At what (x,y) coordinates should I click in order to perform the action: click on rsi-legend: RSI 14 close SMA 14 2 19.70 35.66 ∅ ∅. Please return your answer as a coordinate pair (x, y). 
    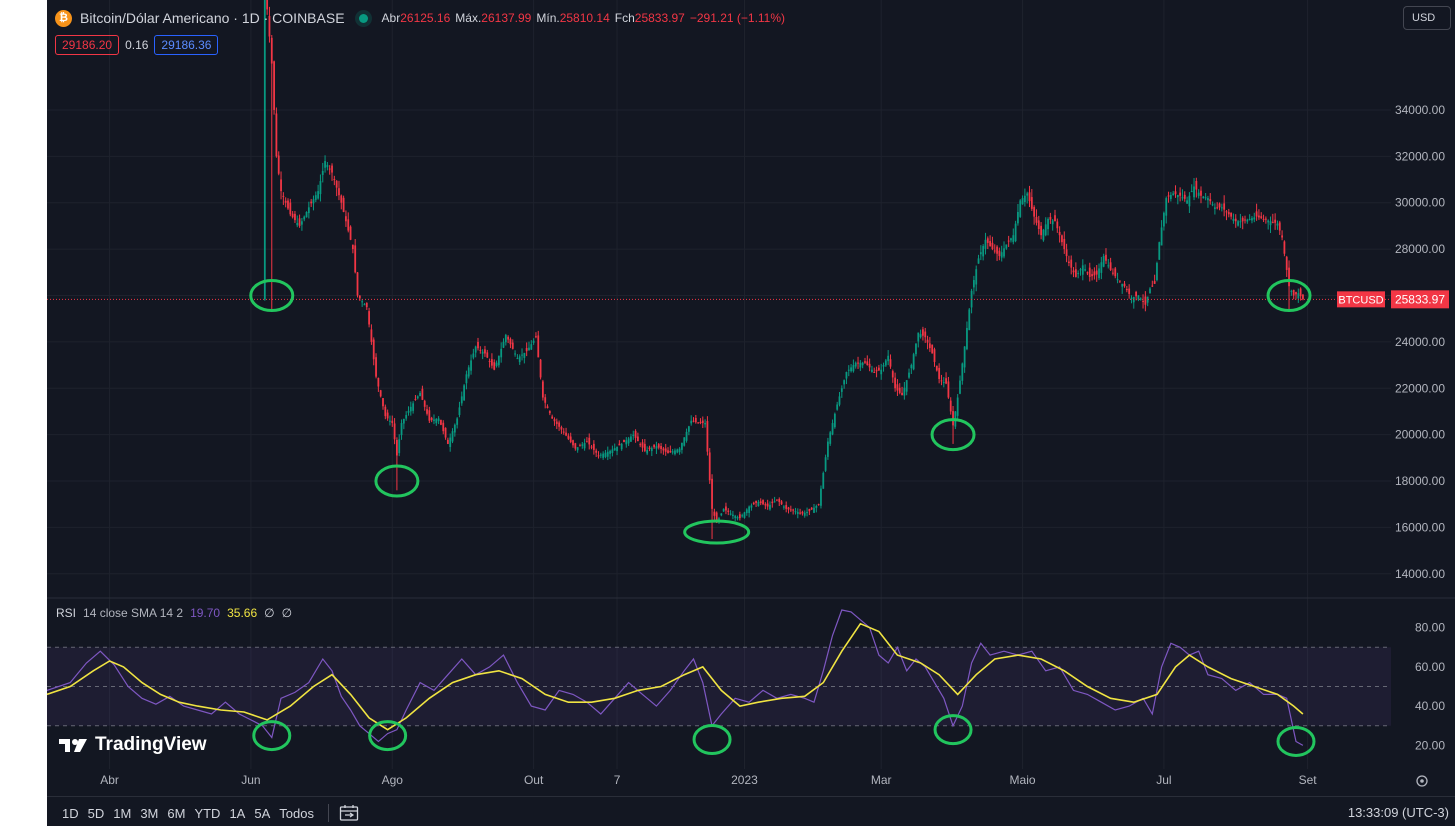
    Looking at the image, I should click on (174, 613).